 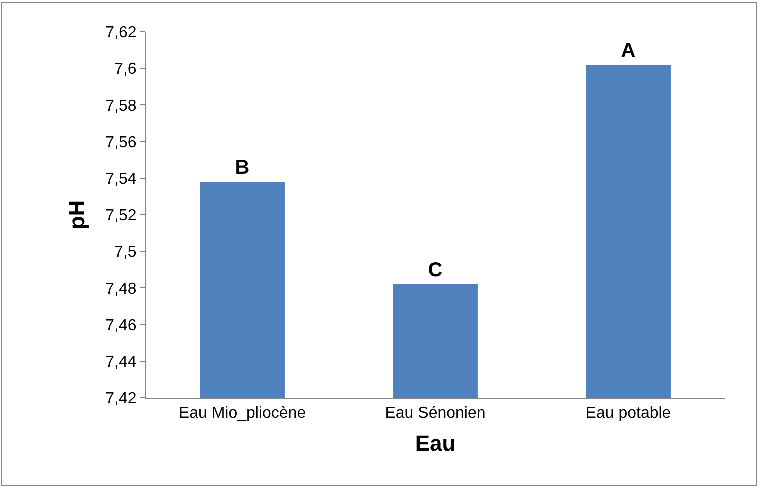 What do you see at coordinates (628, 51) in the screenshot?
I see `data-label: A` at bounding box center [628, 51].